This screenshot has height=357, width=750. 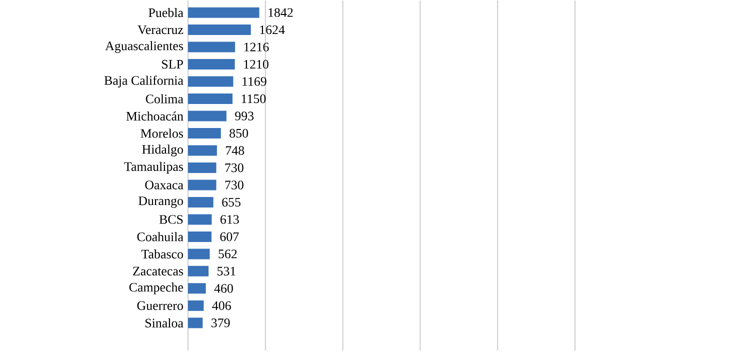 I want to click on data-label: 1150, so click(x=254, y=98).